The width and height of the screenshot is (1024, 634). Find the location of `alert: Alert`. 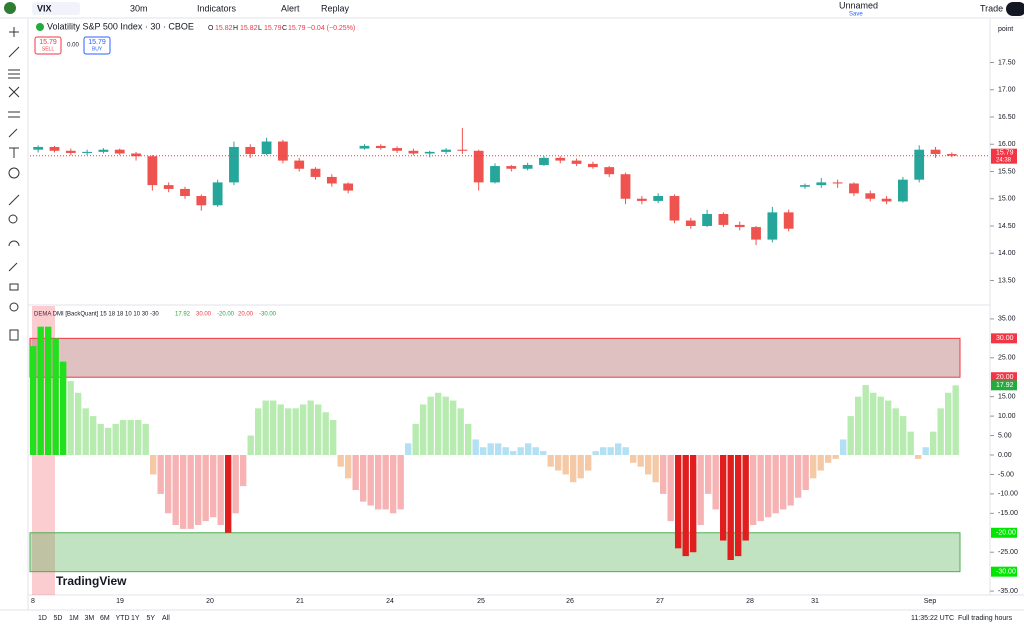

alert: Alert is located at coordinates (290, 8).